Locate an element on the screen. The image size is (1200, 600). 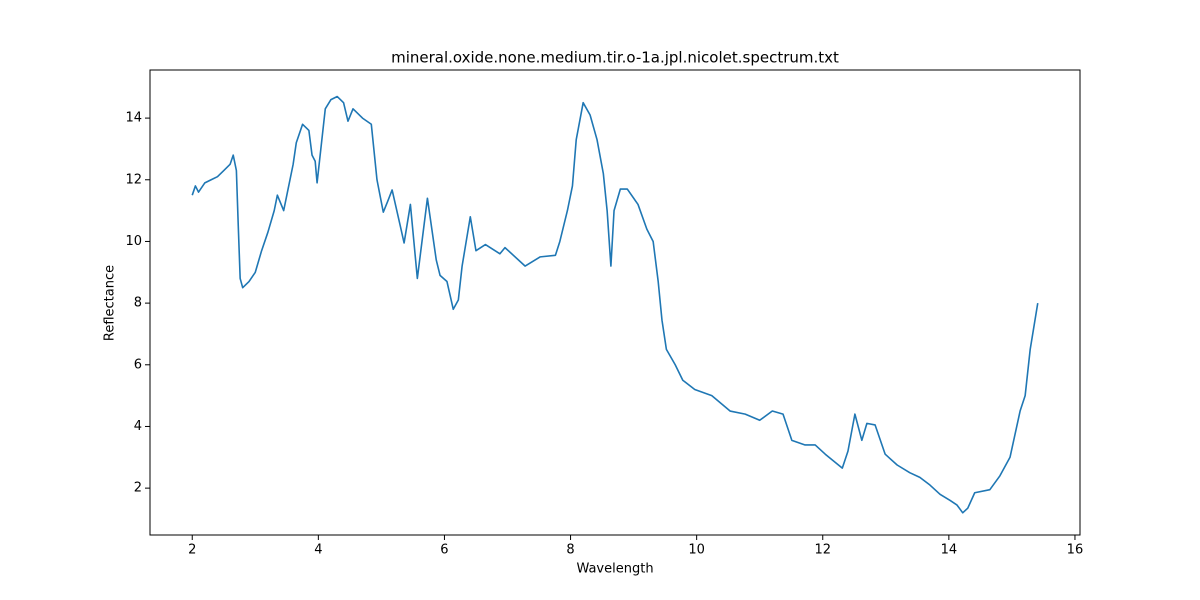
y-tick-label: 4 is located at coordinates (138, 426).